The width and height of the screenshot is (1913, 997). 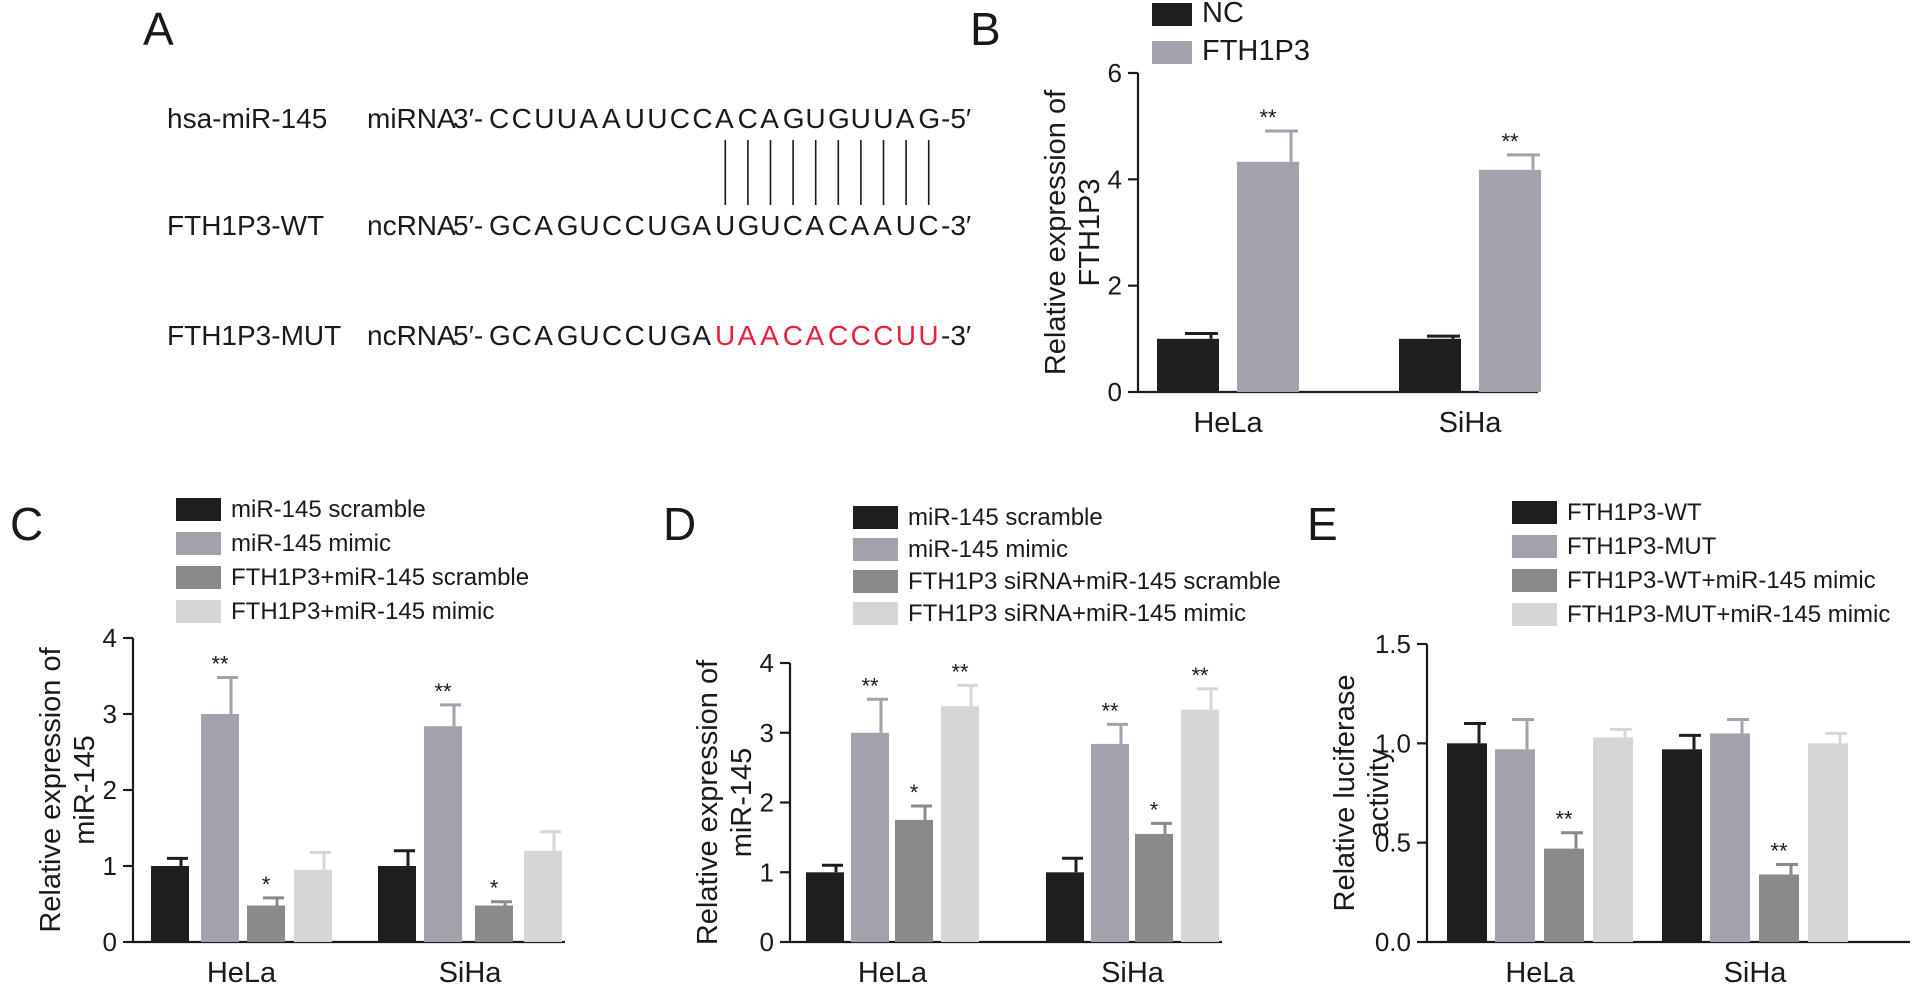 What do you see at coordinates (1728, 614) in the screenshot?
I see `legend-label: FTH1P3-MUT+miR-145 mimic` at bounding box center [1728, 614].